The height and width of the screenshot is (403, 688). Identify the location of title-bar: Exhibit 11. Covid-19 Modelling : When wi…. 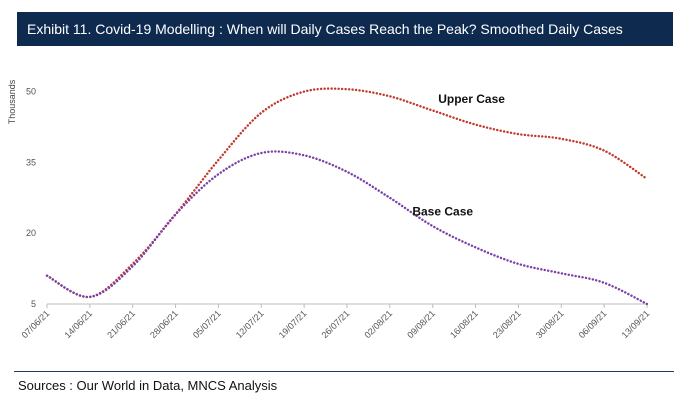
(345, 29).